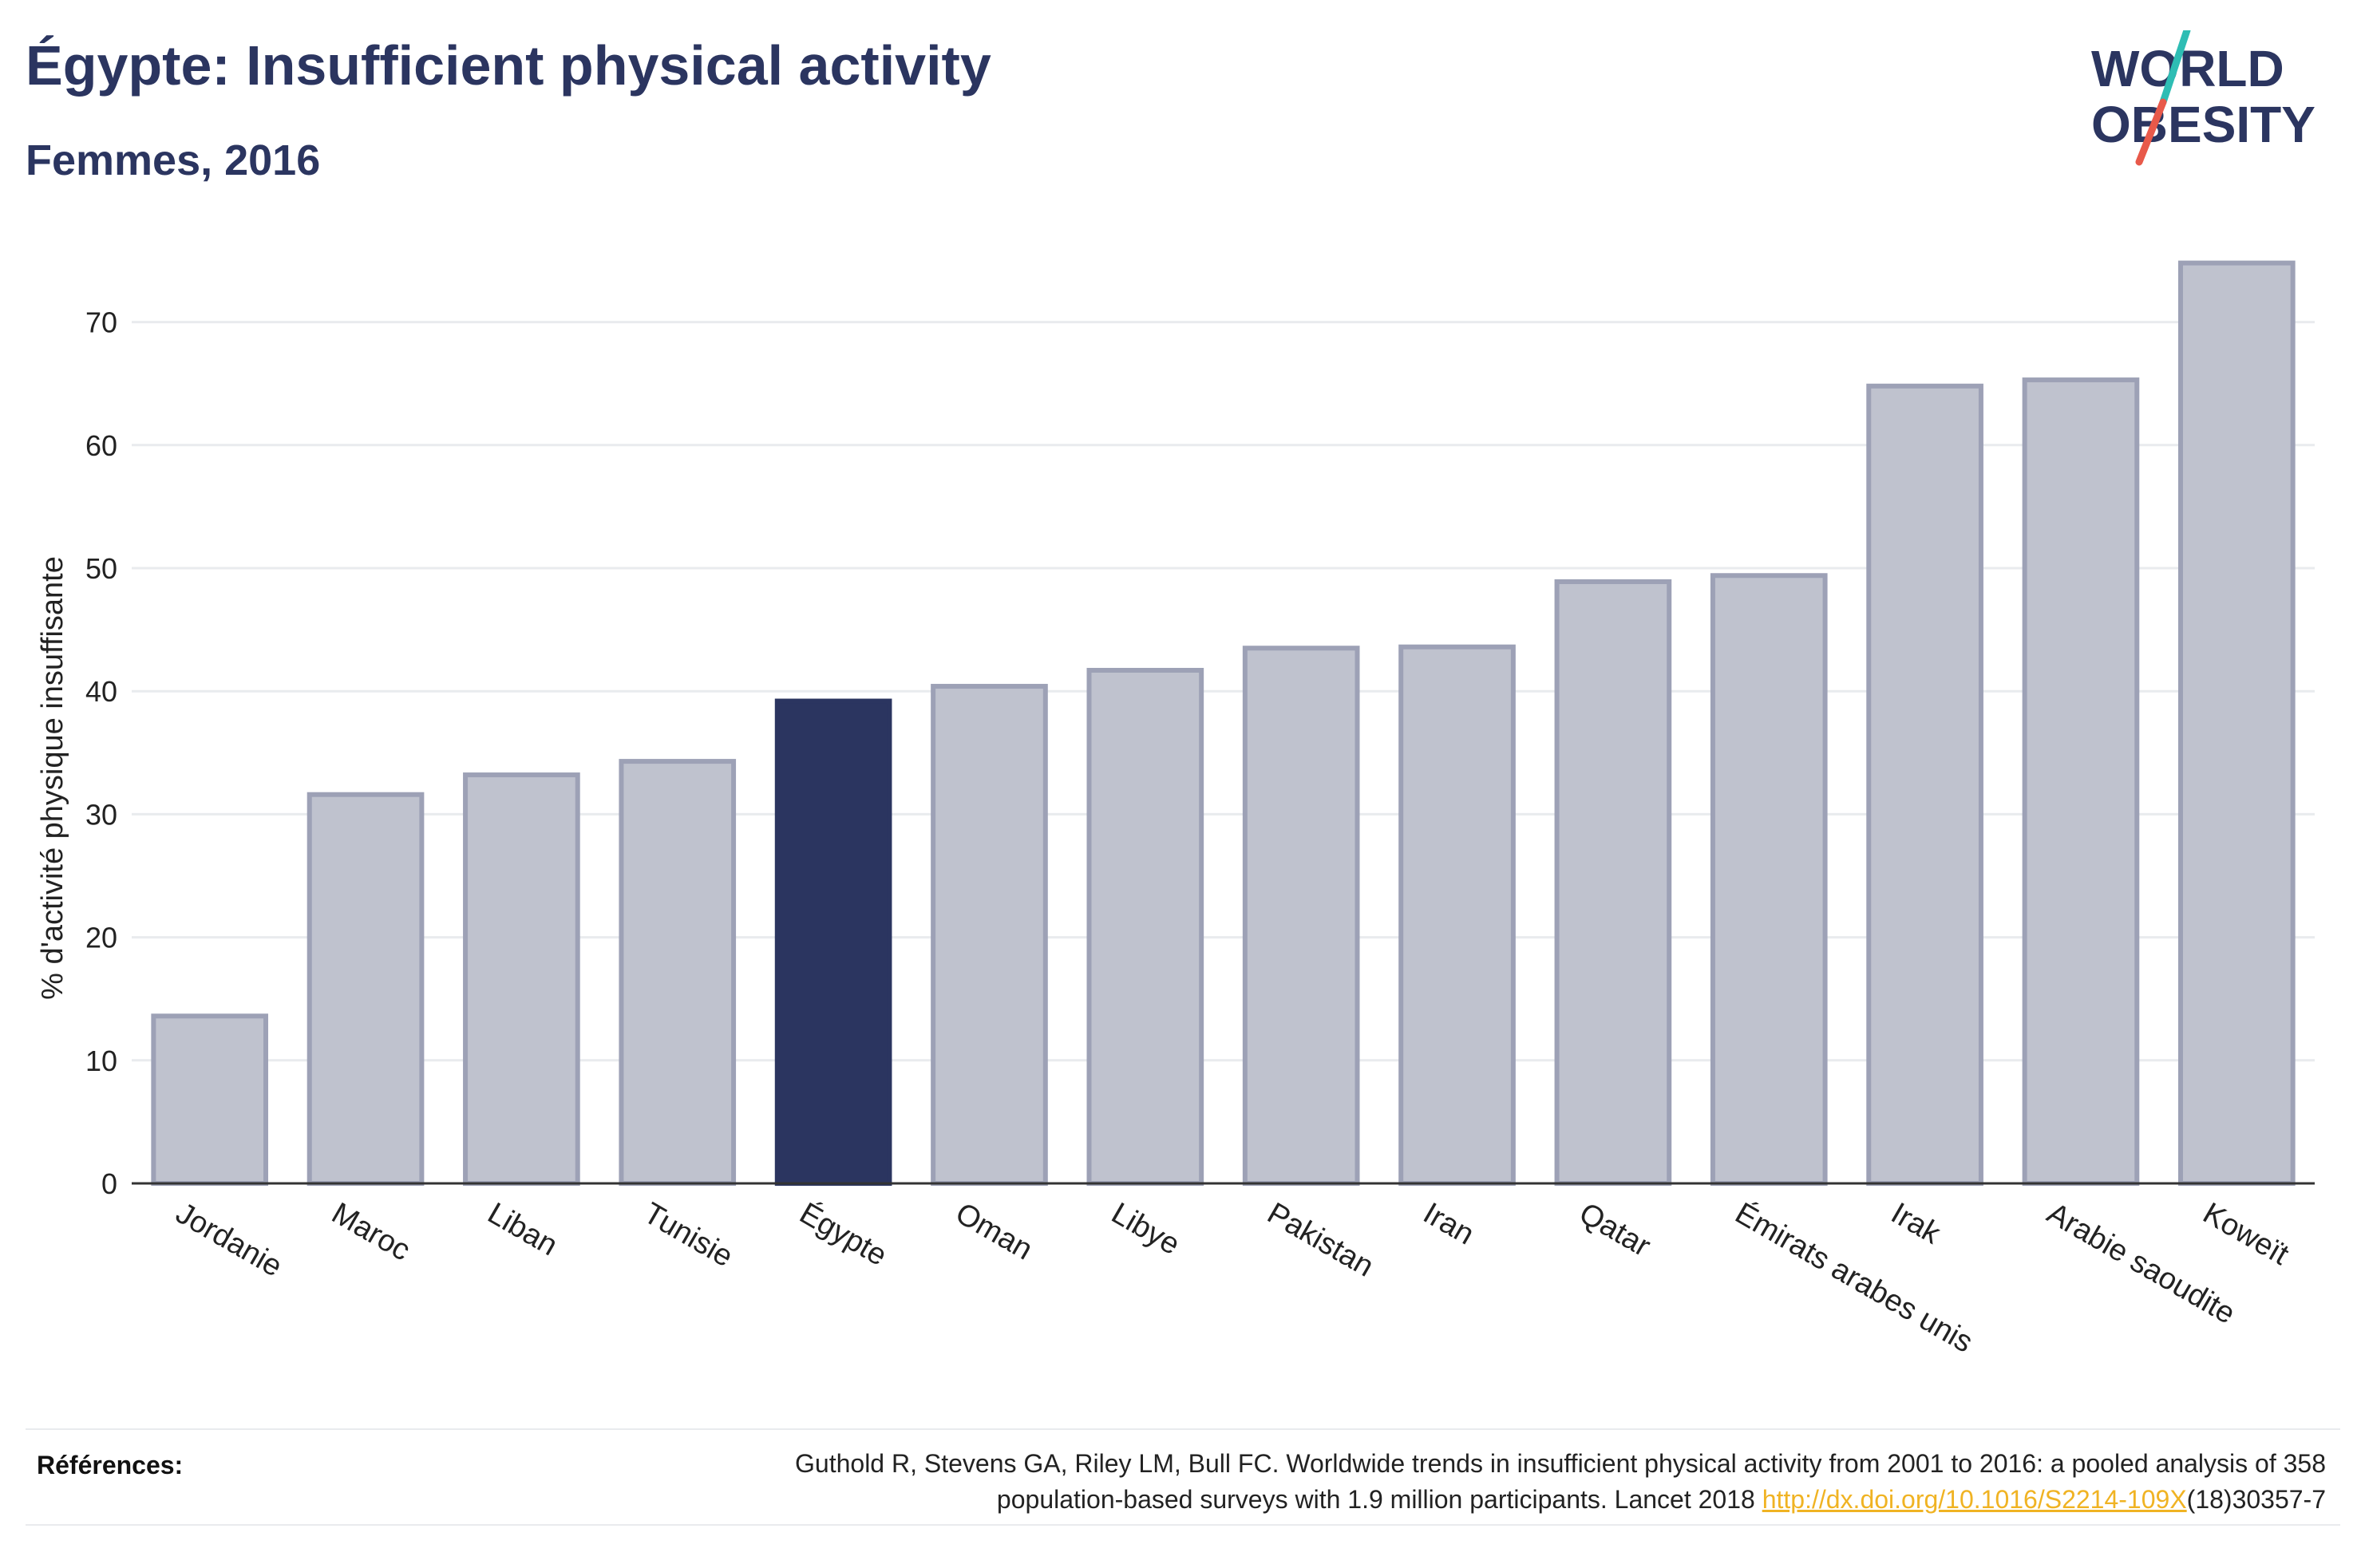  What do you see at coordinates (2175, 68) in the screenshot?
I see `logo-slash-teal` at bounding box center [2175, 68].